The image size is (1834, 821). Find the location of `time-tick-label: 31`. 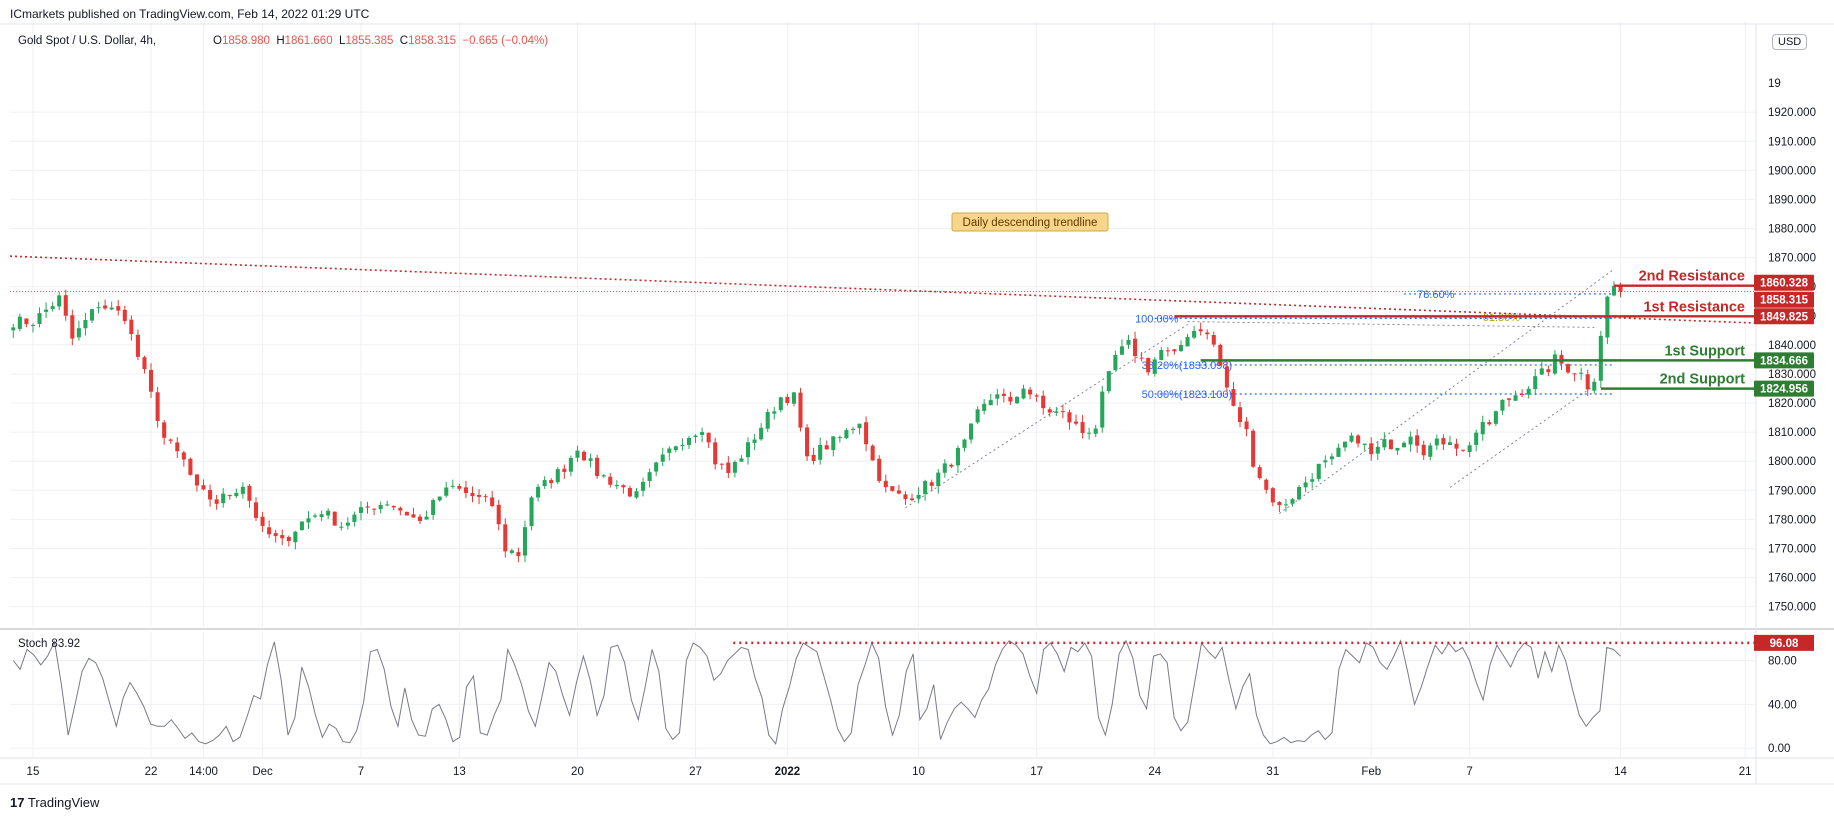

time-tick-label: 31 is located at coordinates (1272, 772).